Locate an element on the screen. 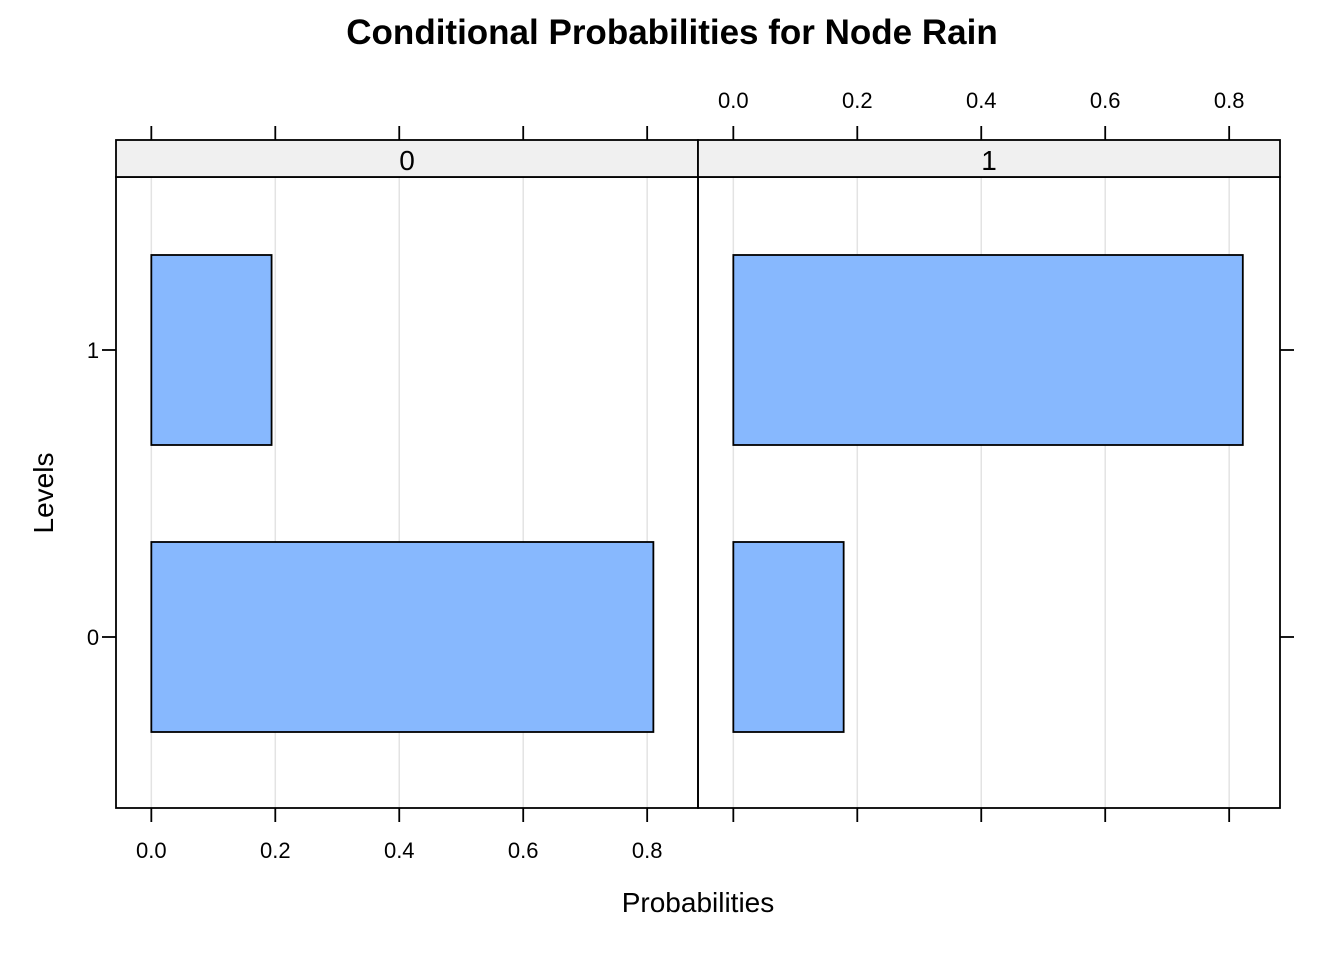 This screenshot has width=1344, height=960. x-axis-label: Probabilities is located at coordinates (698, 902).